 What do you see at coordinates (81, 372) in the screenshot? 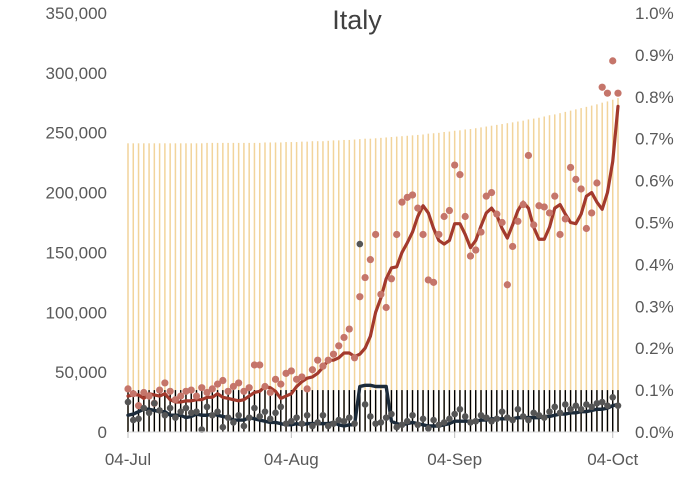
I see `y-tick-label: 50,000` at bounding box center [81, 372].